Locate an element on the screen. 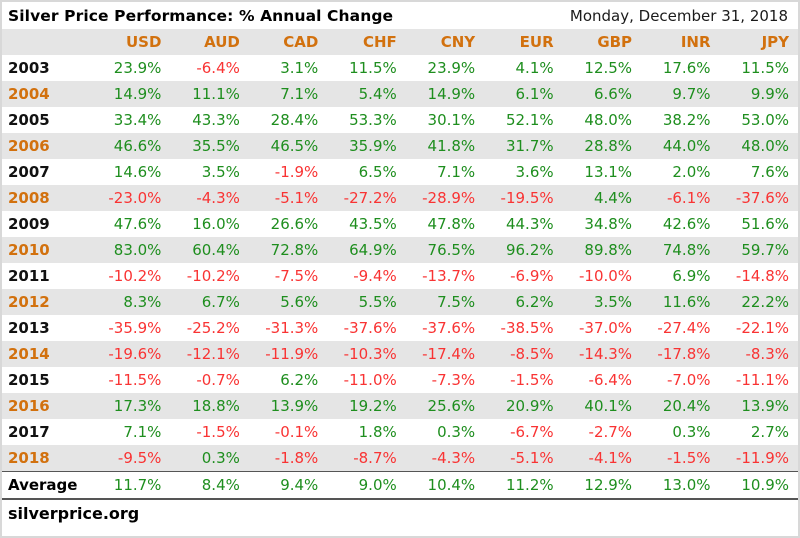  value-cell: 40.1% is located at coordinates (608, 406).